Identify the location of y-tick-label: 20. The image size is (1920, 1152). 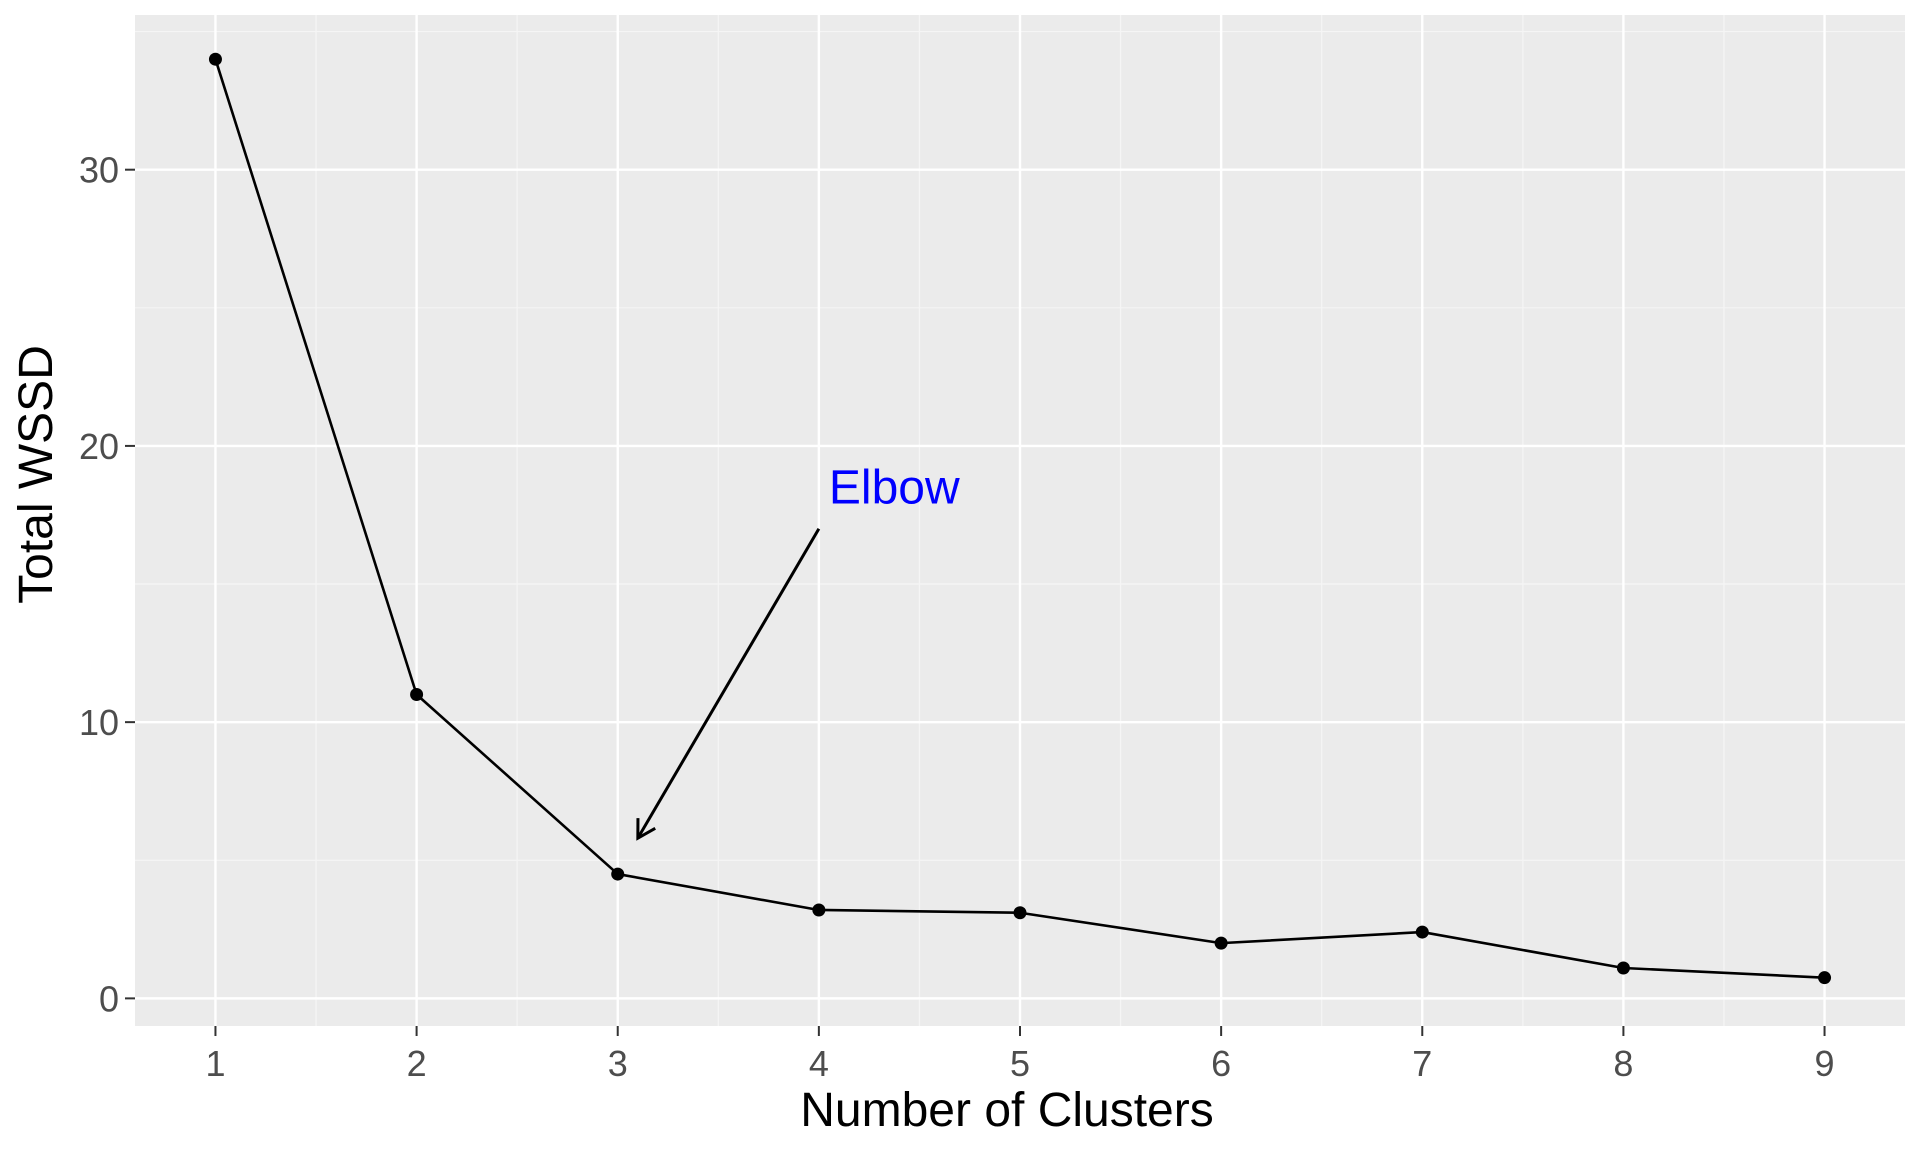
(99, 446).